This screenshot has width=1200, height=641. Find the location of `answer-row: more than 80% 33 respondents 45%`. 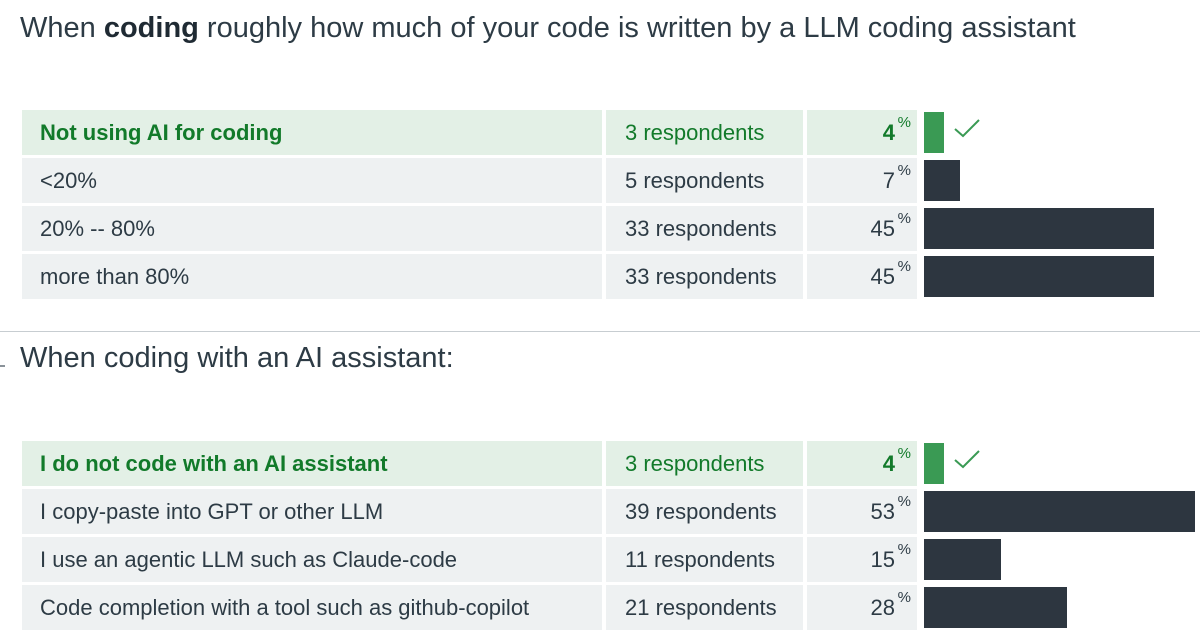

answer-row: more than 80% 33 respondents 45% is located at coordinates (611, 278).